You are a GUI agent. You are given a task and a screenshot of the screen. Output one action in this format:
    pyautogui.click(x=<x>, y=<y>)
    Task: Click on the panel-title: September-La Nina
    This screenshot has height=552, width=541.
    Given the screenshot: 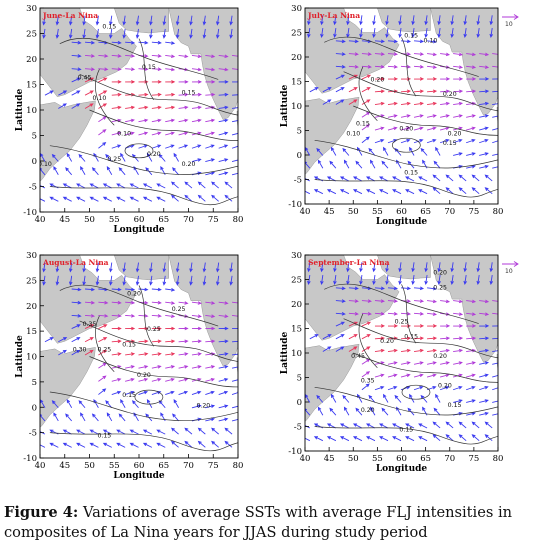 What is the action you would take?
    pyautogui.click(x=349, y=262)
    